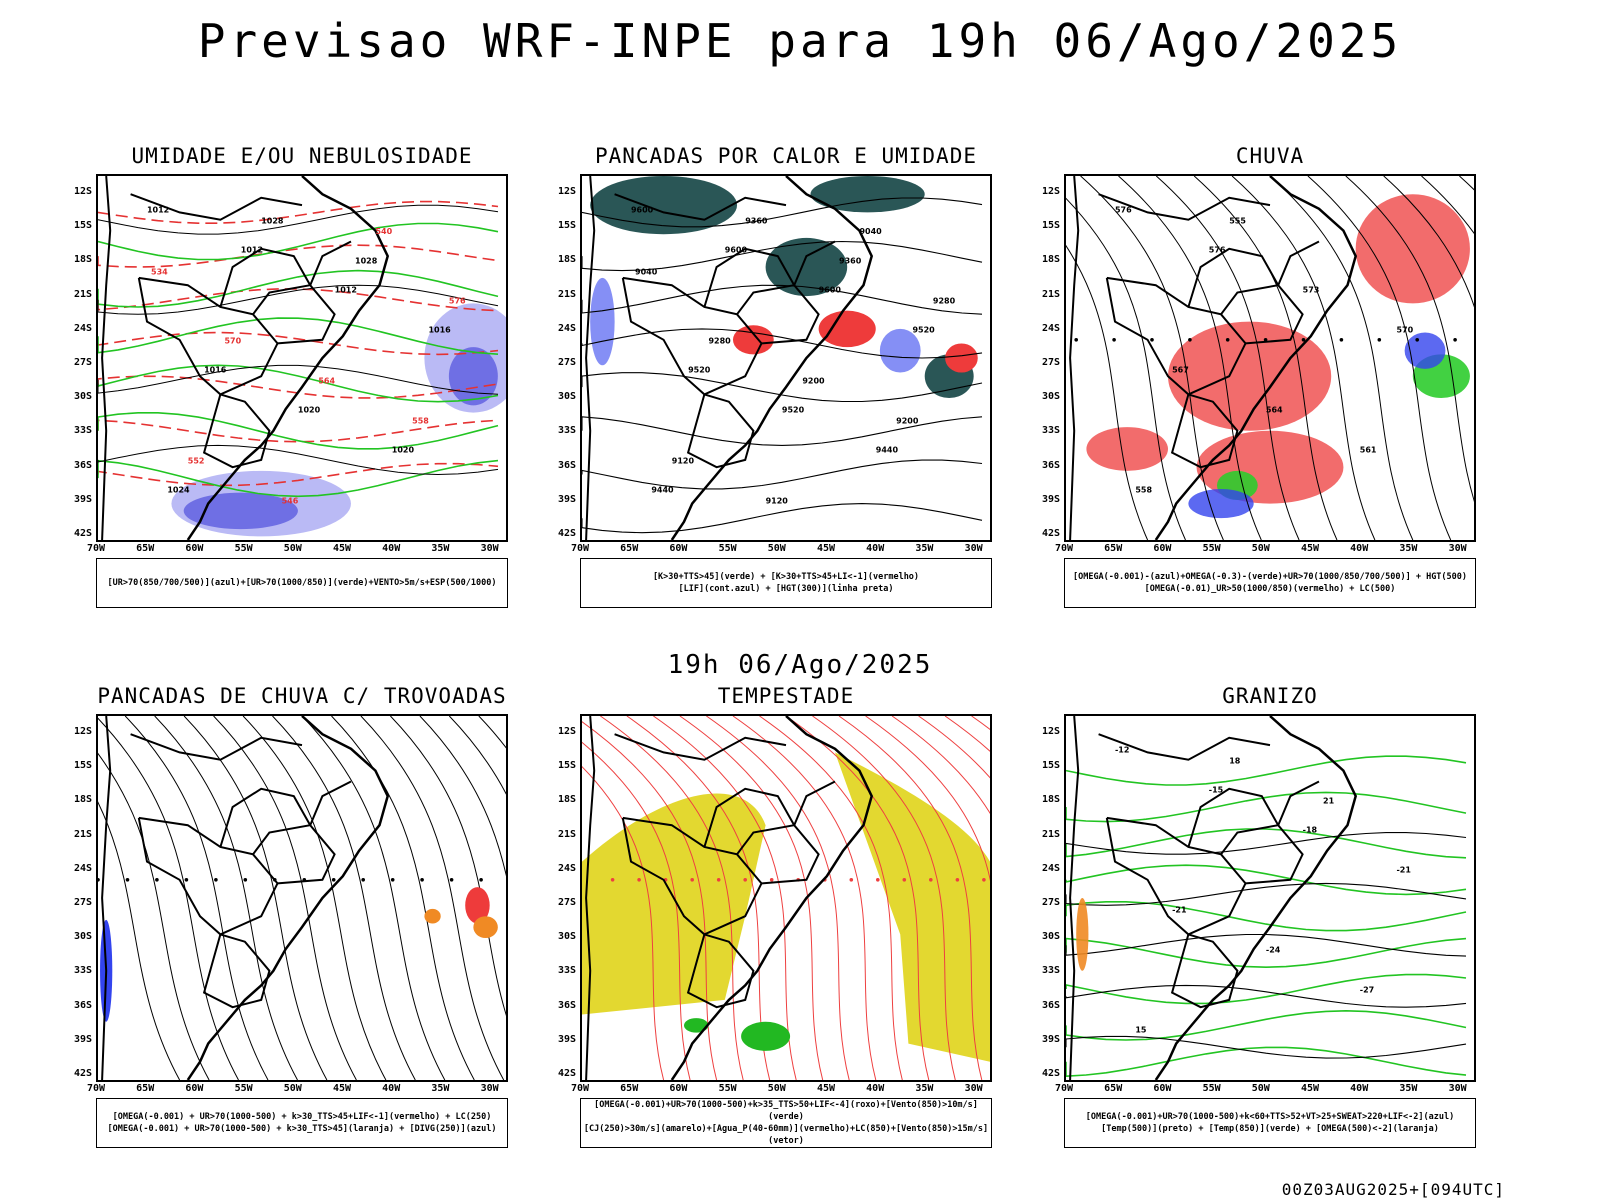 The image size is (1600, 1200). I want to click on panel-title: UMIDADE E/OU NEBULOSIDADE, so click(302, 156).